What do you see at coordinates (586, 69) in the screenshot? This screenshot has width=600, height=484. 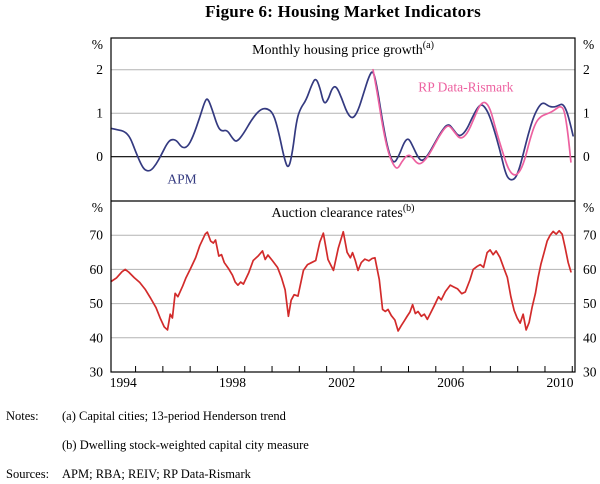 I see `y-tick-label-right: 2` at bounding box center [586, 69].